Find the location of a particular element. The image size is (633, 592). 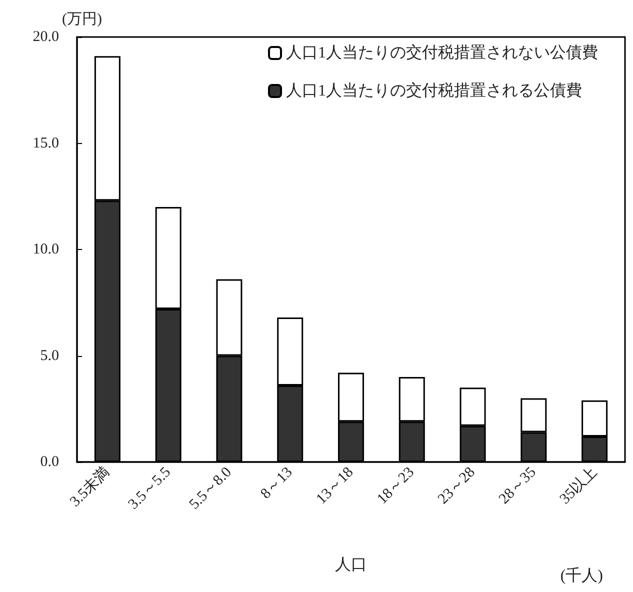

x-tick-label: 3.5未満 is located at coordinates (90, 487).